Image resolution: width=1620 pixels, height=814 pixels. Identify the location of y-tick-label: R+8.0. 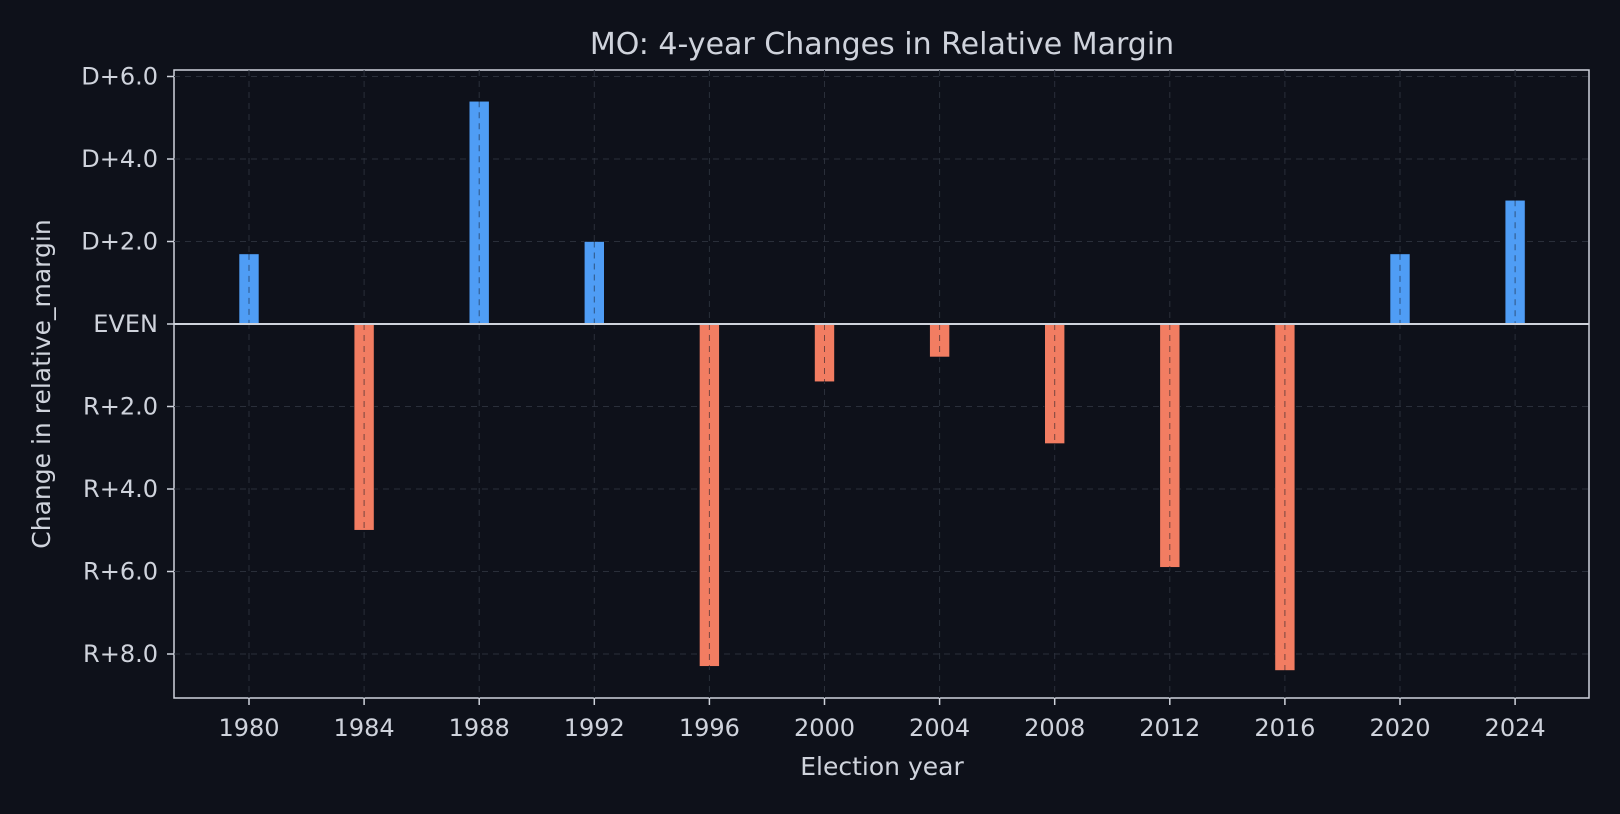
(120, 654).